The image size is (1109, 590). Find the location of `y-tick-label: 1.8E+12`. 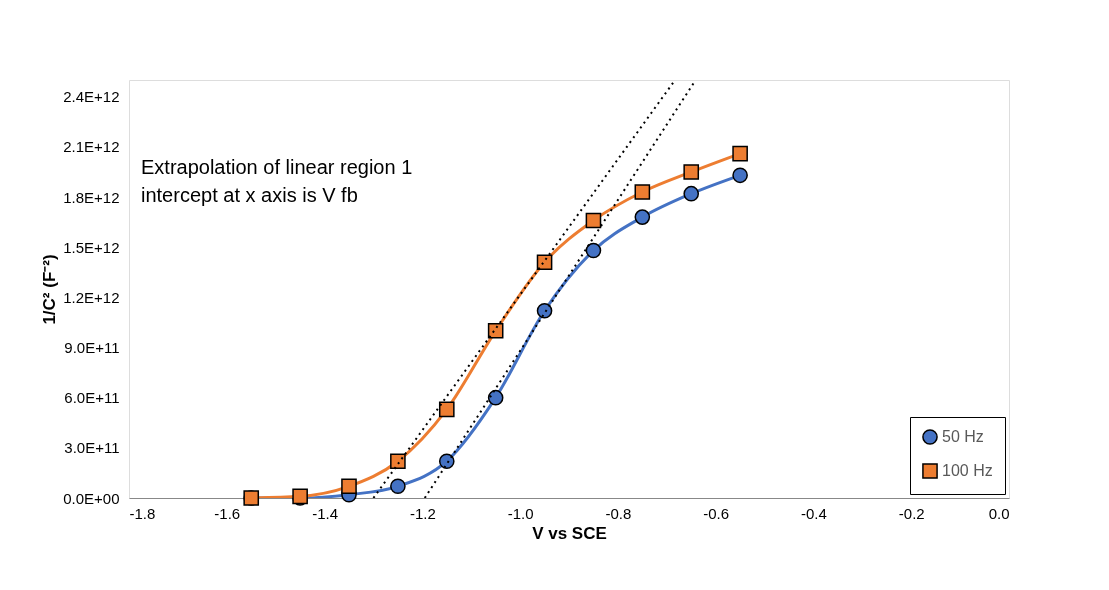

y-tick-label: 1.8E+12 is located at coordinates (91, 197).